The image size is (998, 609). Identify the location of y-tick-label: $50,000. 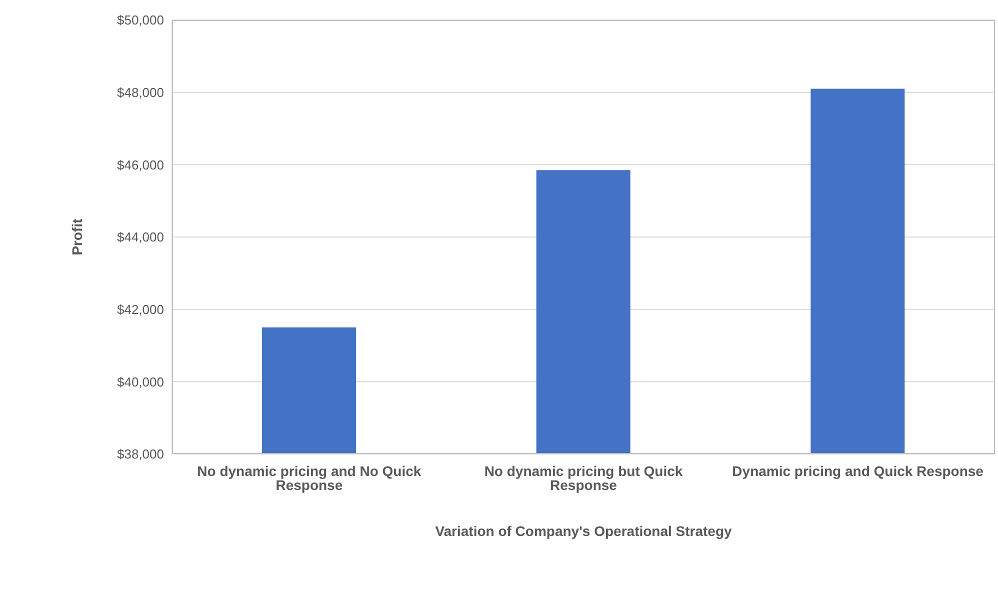
(140, 20).